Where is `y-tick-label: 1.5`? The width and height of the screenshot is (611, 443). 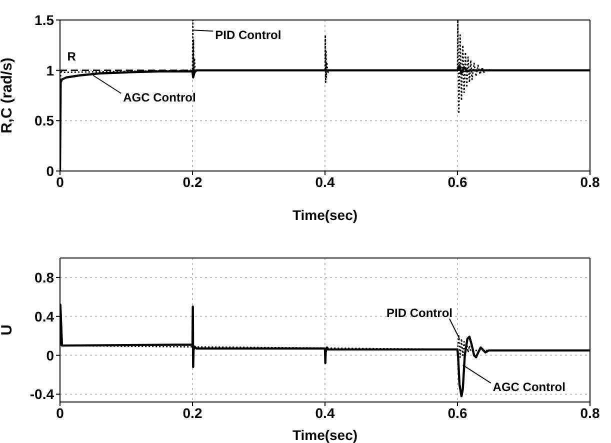 y-tick-label: 1.5 is located at coordinates (44, 20).